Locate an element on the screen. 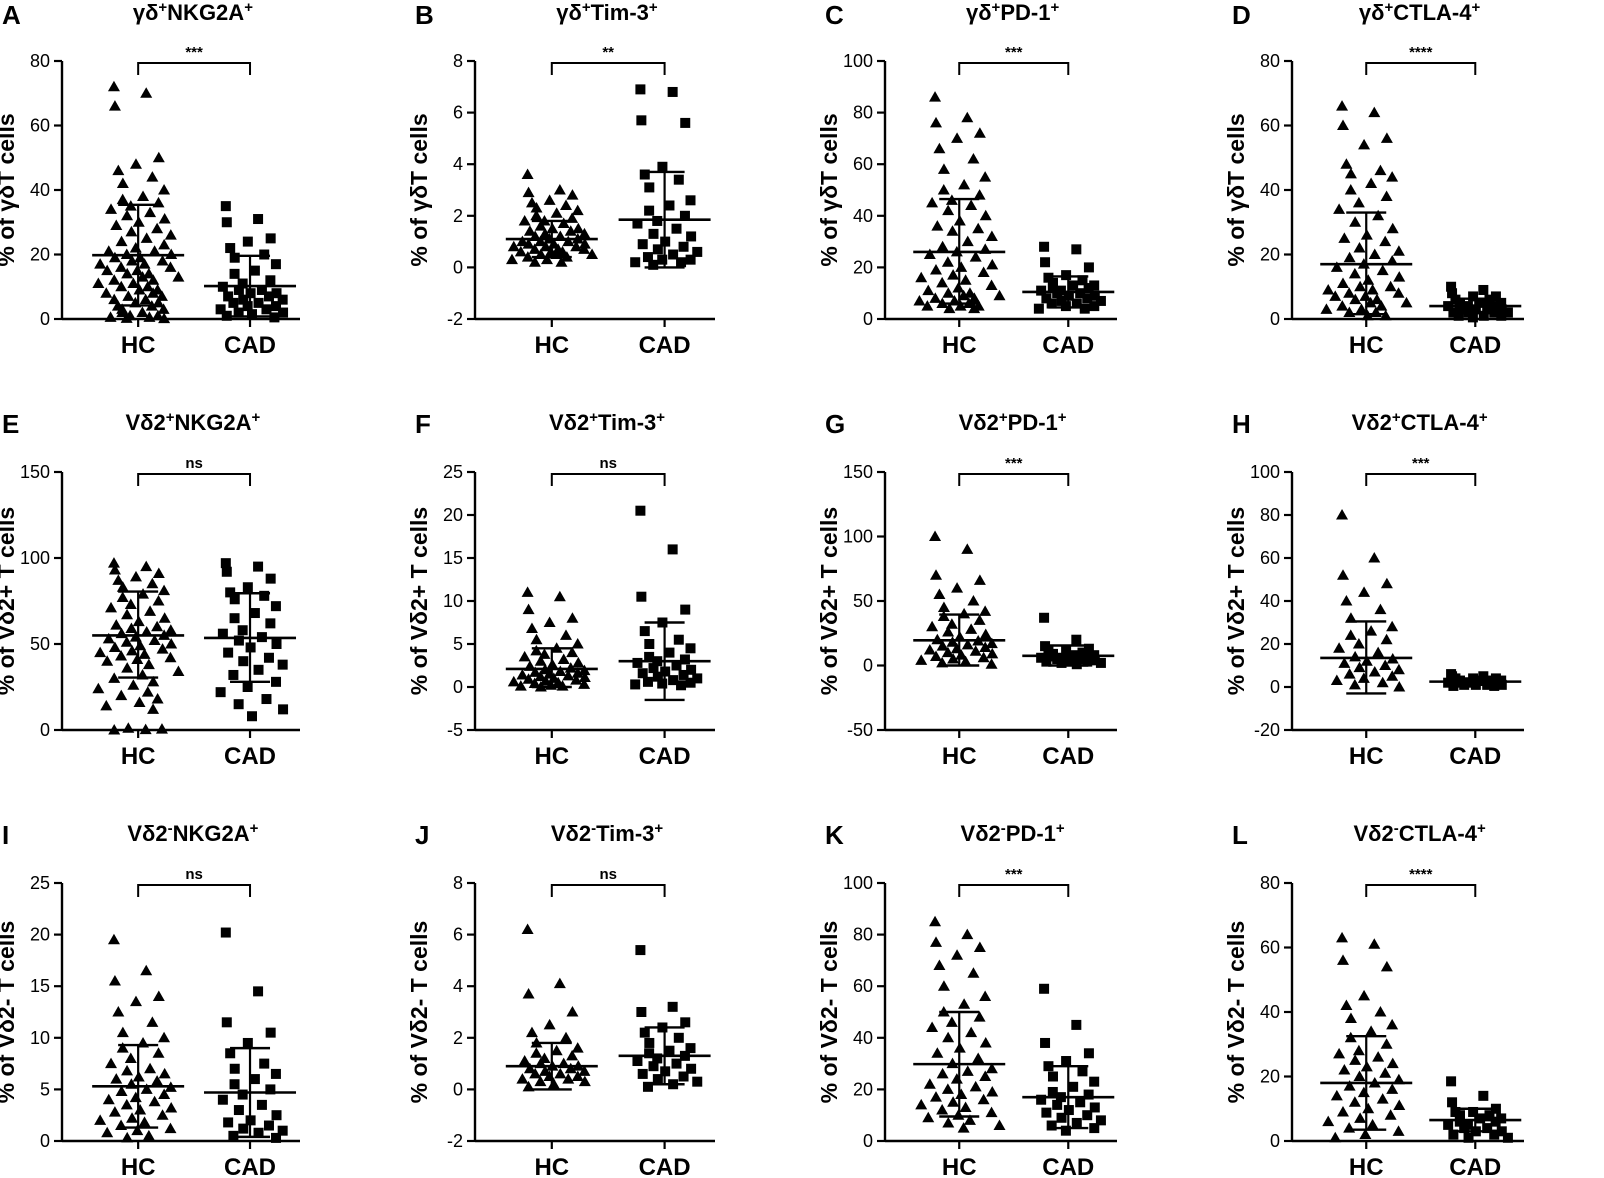  significance-bracket is located at coordinates (1014, 68).